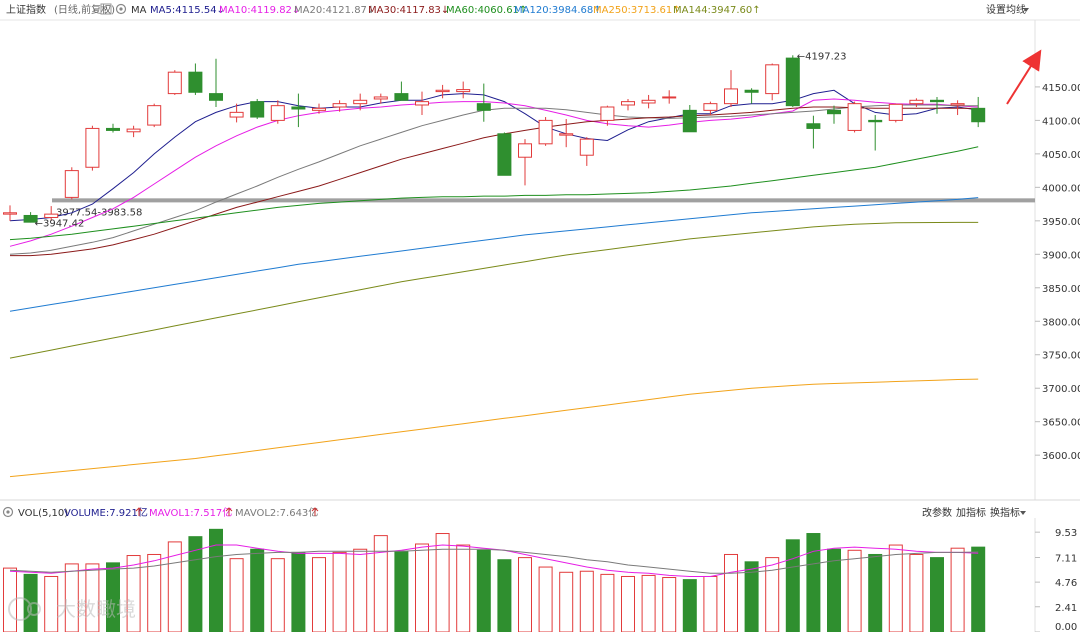 This screenshot has height=632, width=1080. I want to click on y-tick-label: 3650.00, so click(1061, 423).